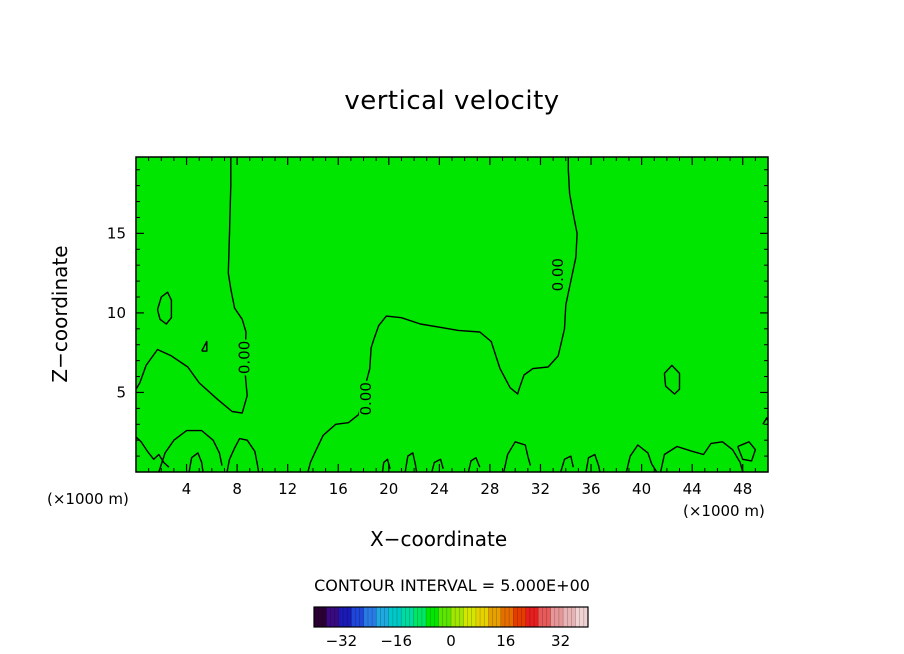 This screenshot has width=904, height=654. Describe the element at coordinates (342, 641) in the screenshot. I see `colorbar-tick-label: −32` at that location.